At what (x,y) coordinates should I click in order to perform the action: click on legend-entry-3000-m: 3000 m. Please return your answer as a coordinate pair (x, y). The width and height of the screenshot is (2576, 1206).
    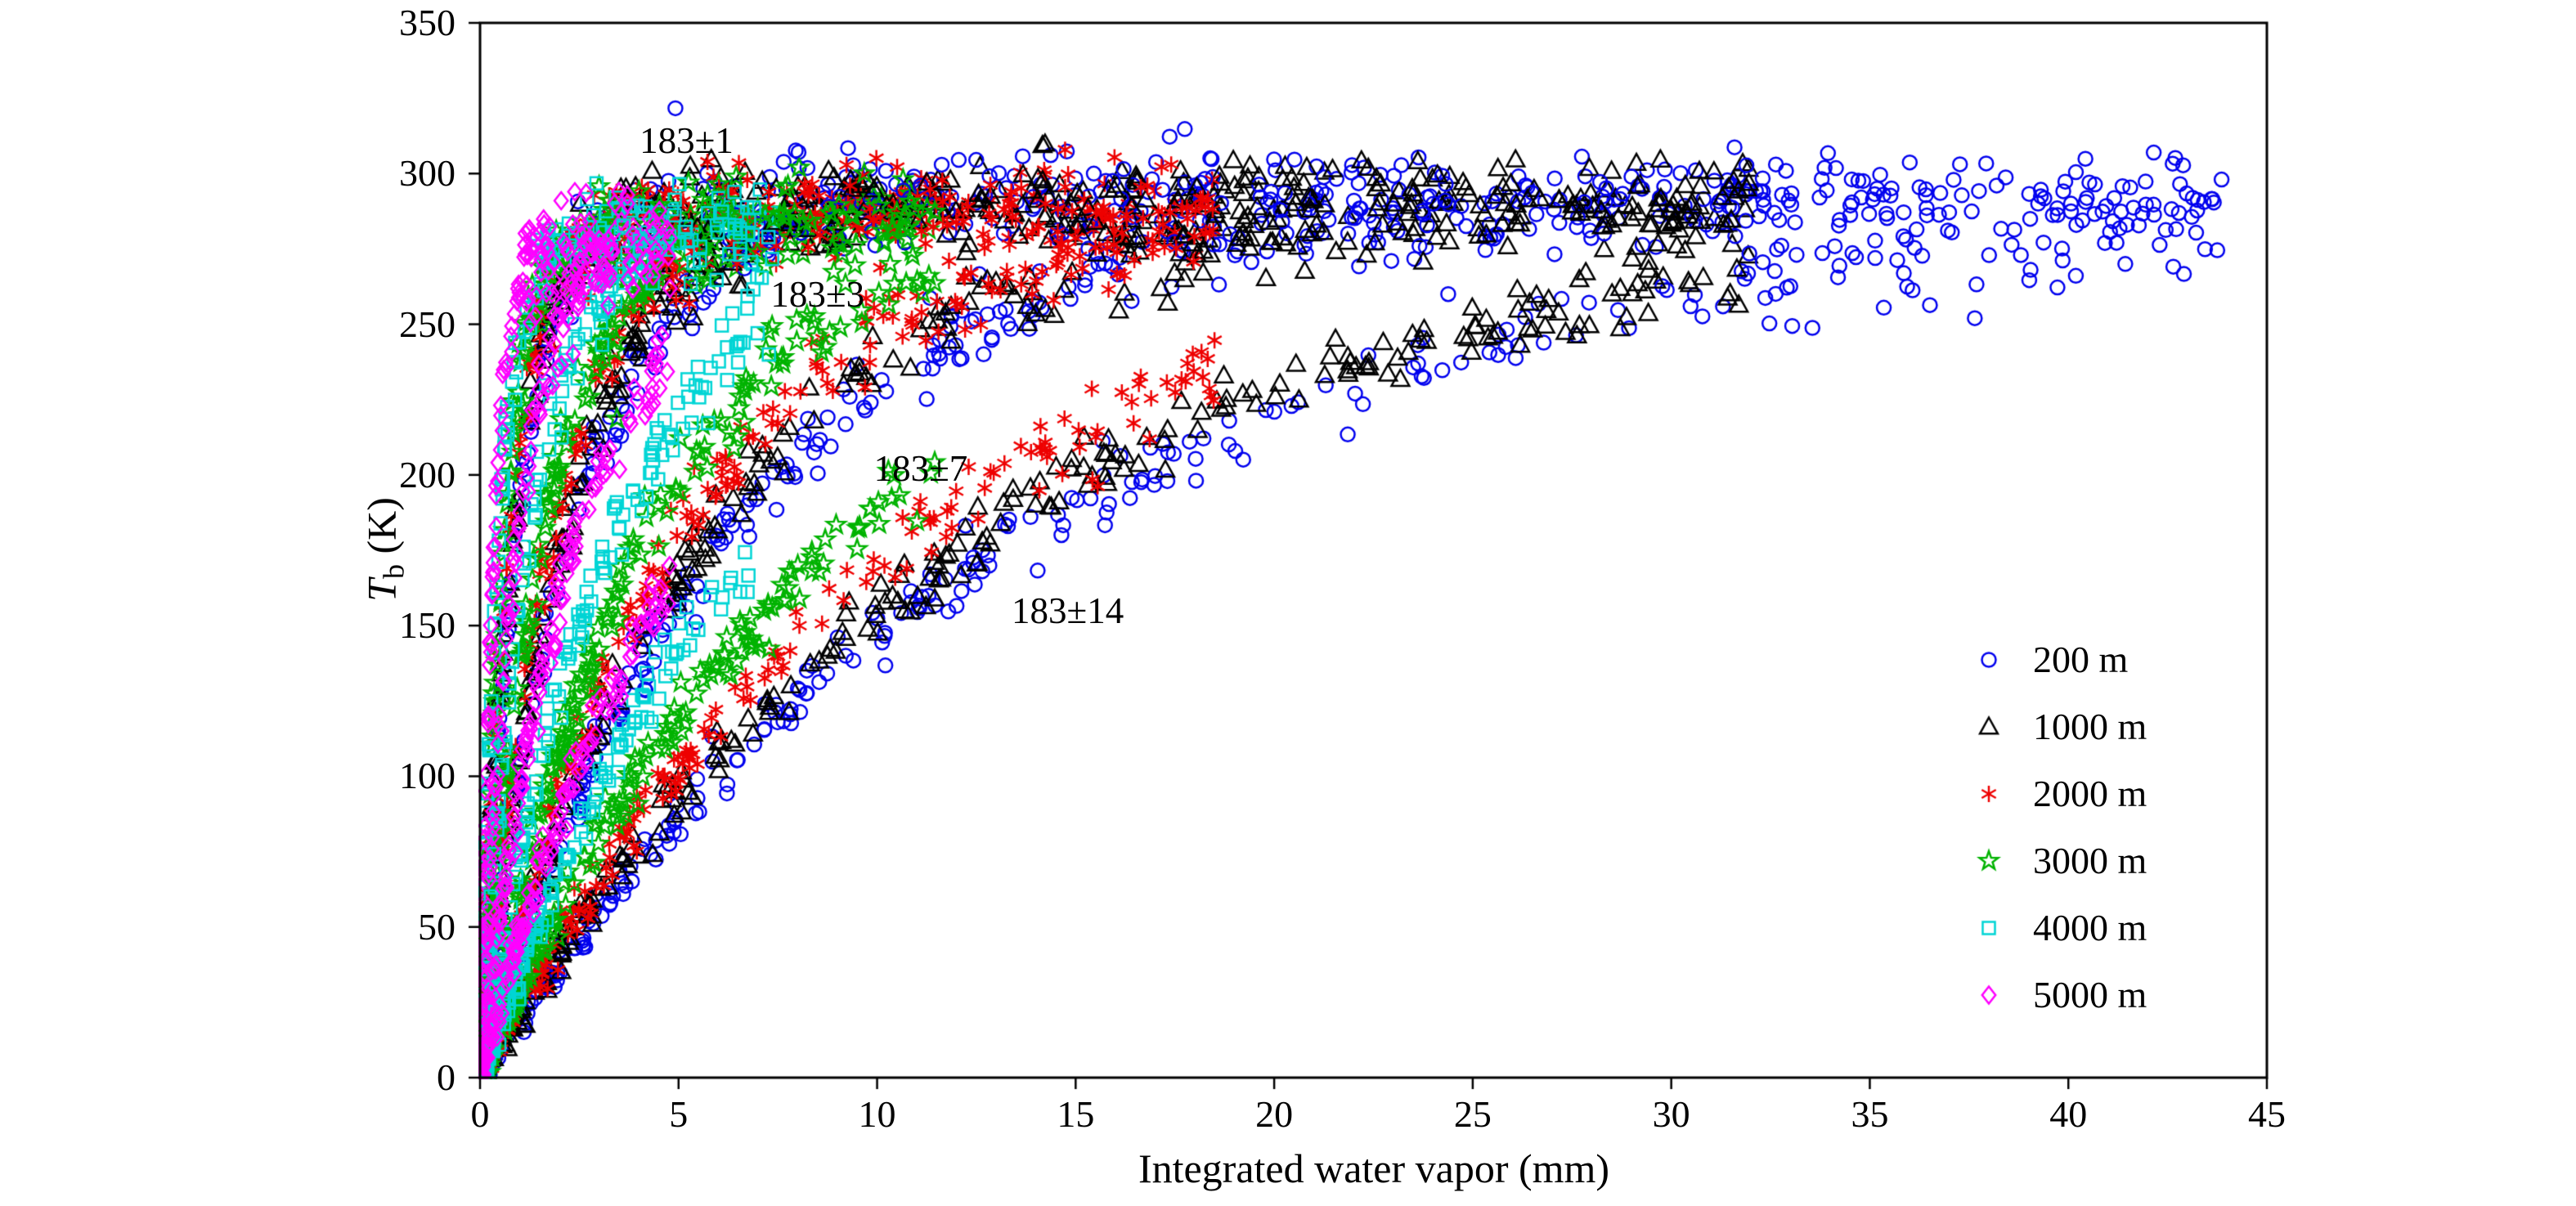
    Looking at the image, I should click on (2058, 860).